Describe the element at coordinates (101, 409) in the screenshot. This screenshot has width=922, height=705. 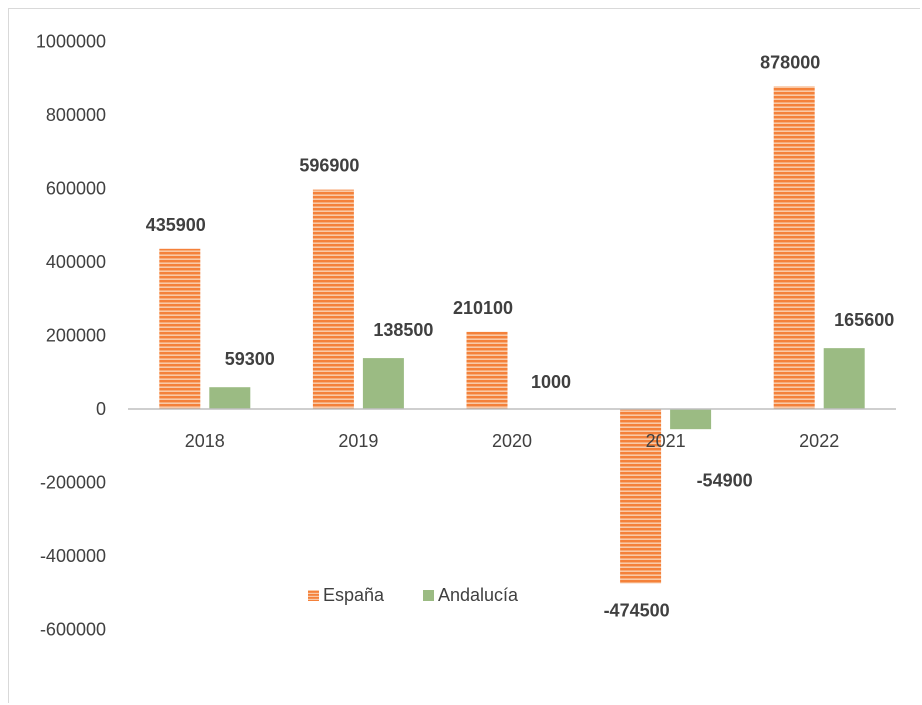
I see `y-tick-label: 0` at that location.